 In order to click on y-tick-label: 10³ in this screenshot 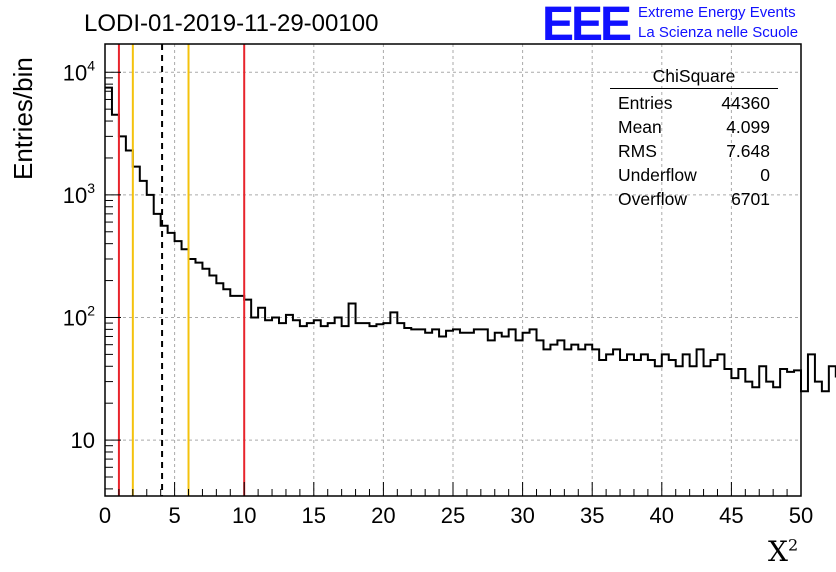, I will do `click(79, 194)`.